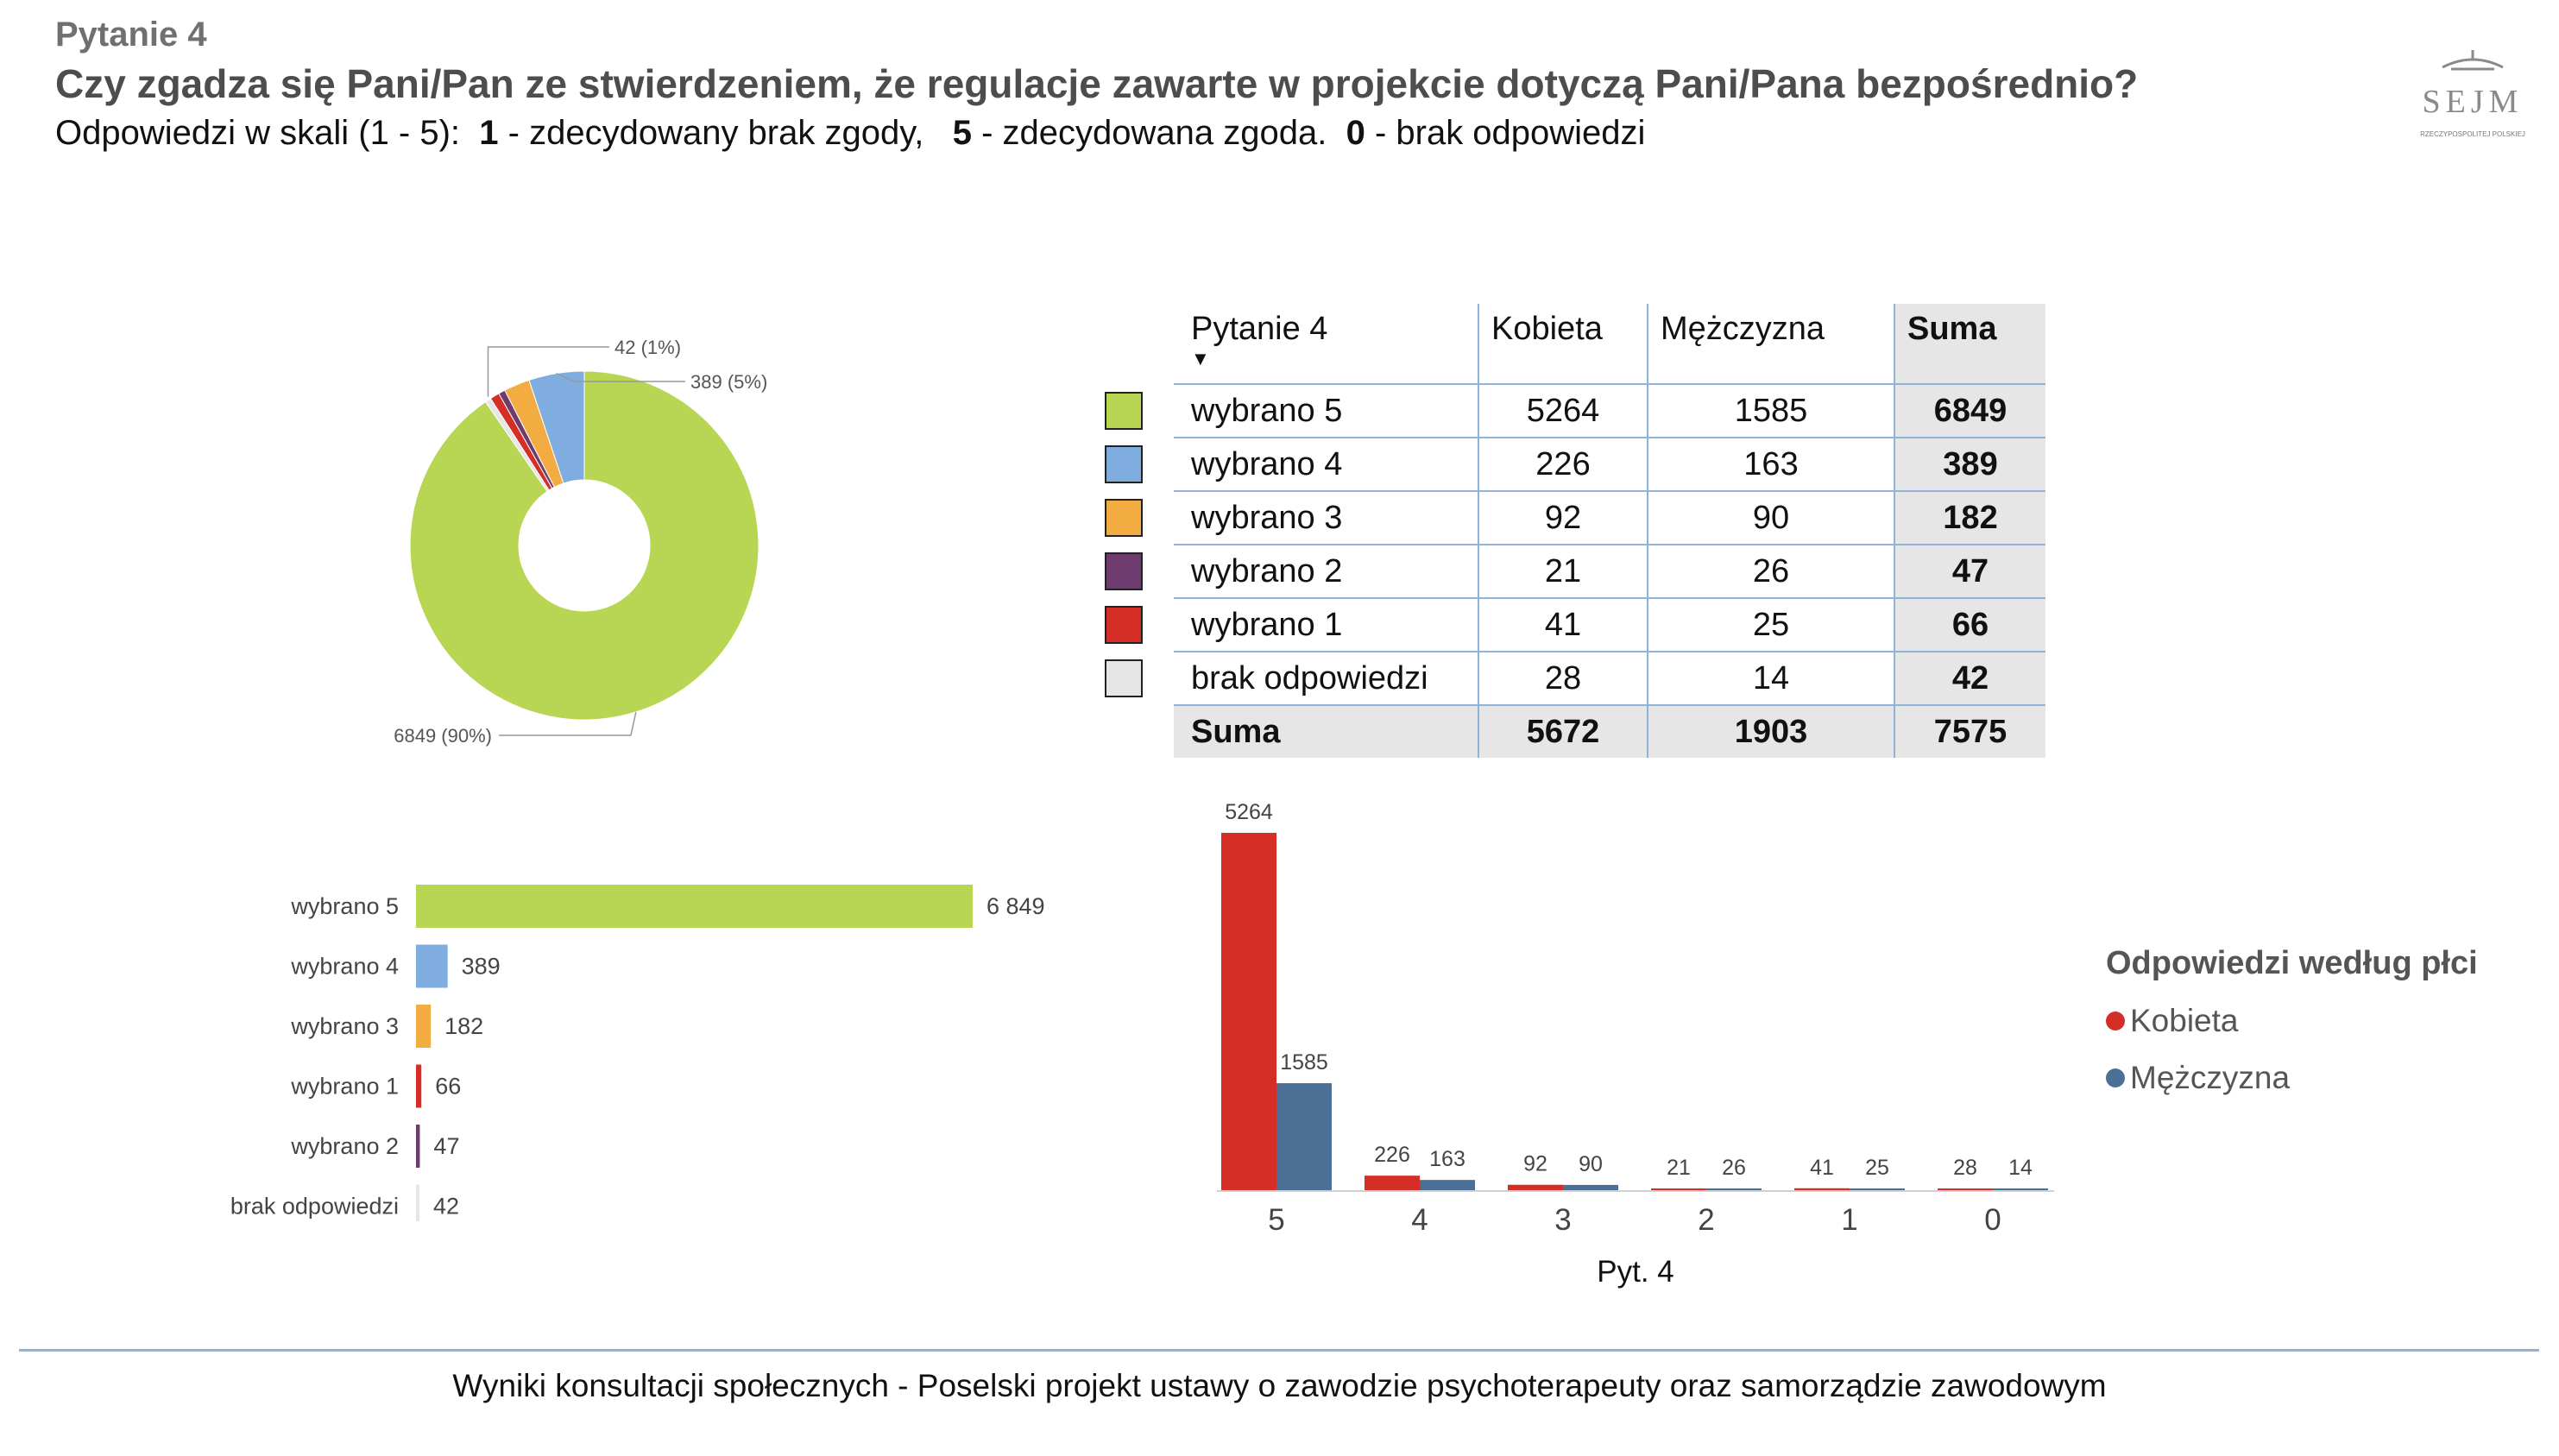 Image resolution: width=2559 pixels, height=1456 pixels. What do you see at coordinates (1771, 678) in the screenshot?
I see `row-mezczyzna: 14` at bounding box center [1771, 678].